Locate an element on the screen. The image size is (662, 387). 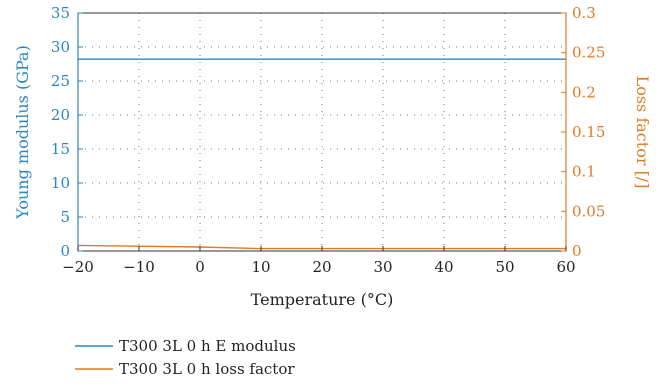
left-y-tick-label: 15 is located at coordinates (60, 149).